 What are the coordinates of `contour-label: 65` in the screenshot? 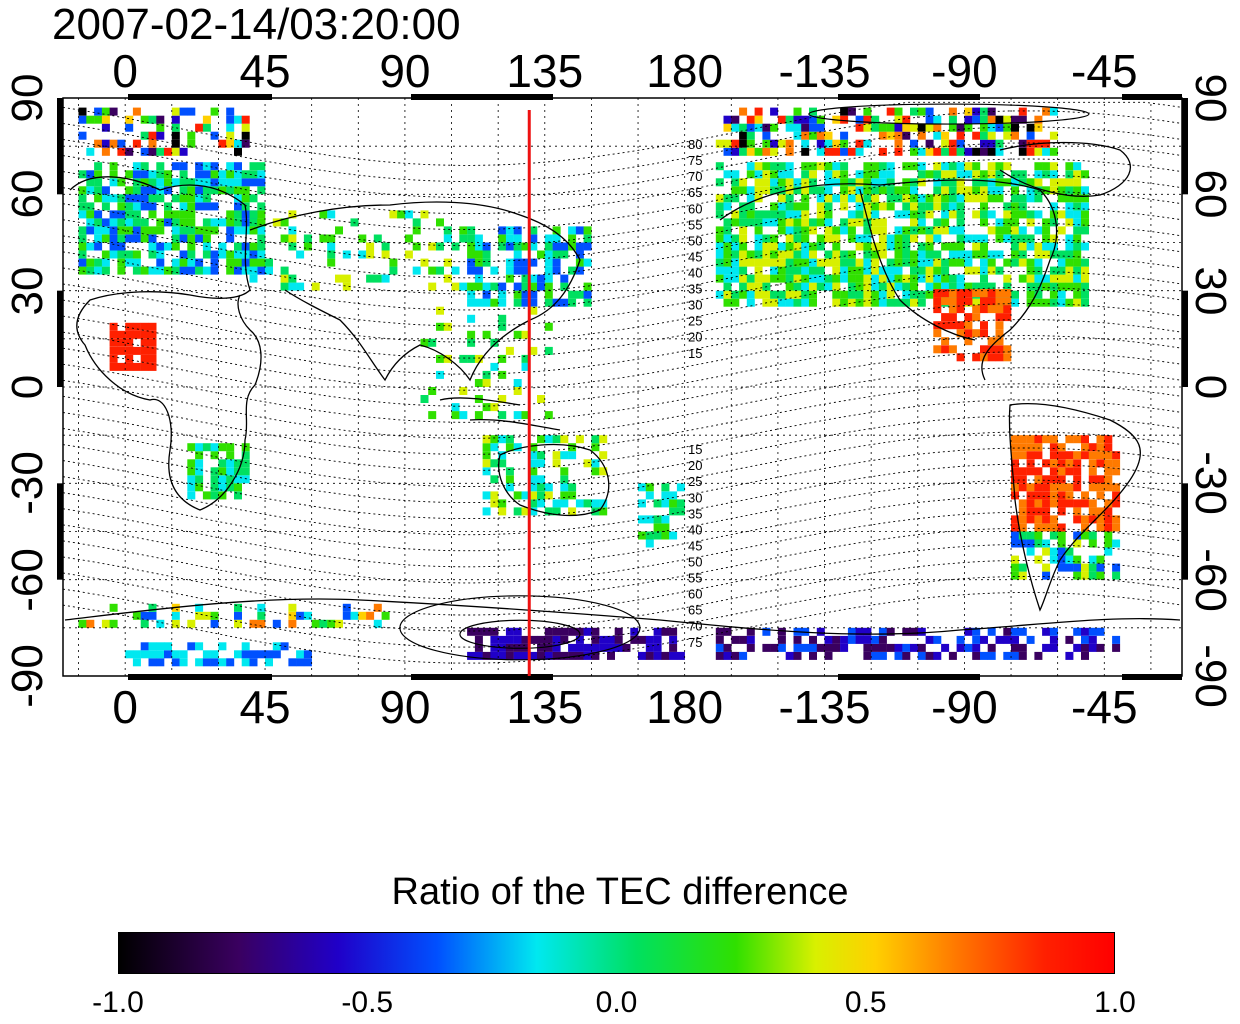 It's located at (695, 192).